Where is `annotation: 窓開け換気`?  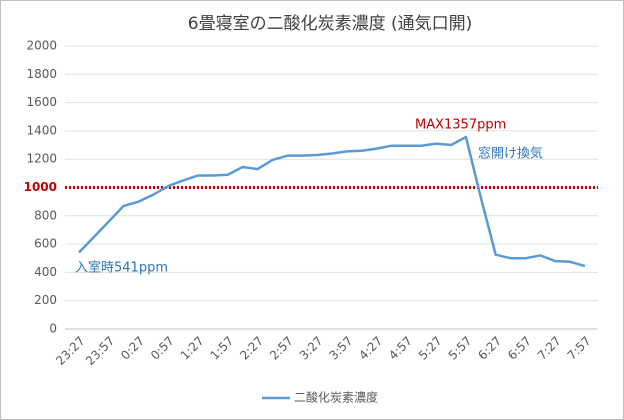 annotation: 窓開け換気 is located at coordinates (510, 154).